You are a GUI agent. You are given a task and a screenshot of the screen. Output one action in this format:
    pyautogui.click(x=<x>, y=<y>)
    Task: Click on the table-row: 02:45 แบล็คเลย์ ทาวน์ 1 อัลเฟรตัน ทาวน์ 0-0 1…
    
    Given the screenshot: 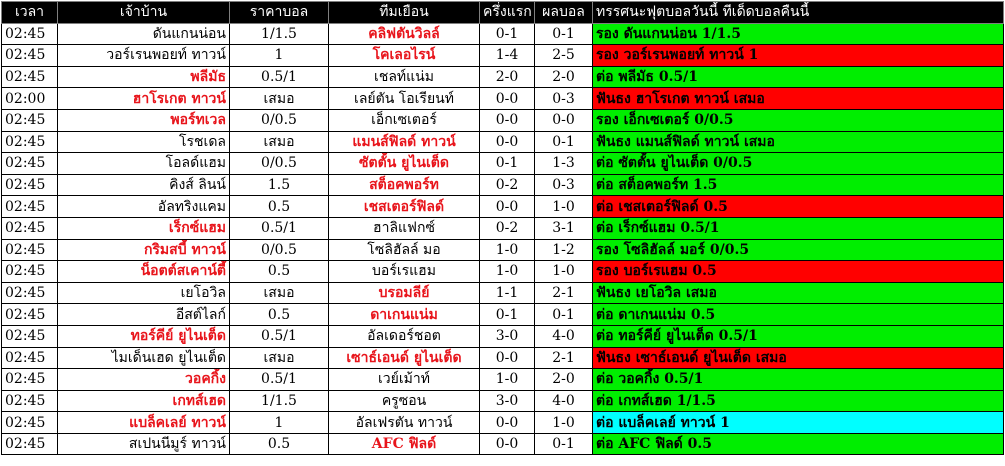 What is the action you would take?
    pyautogui.click(x=502, y=422)
    